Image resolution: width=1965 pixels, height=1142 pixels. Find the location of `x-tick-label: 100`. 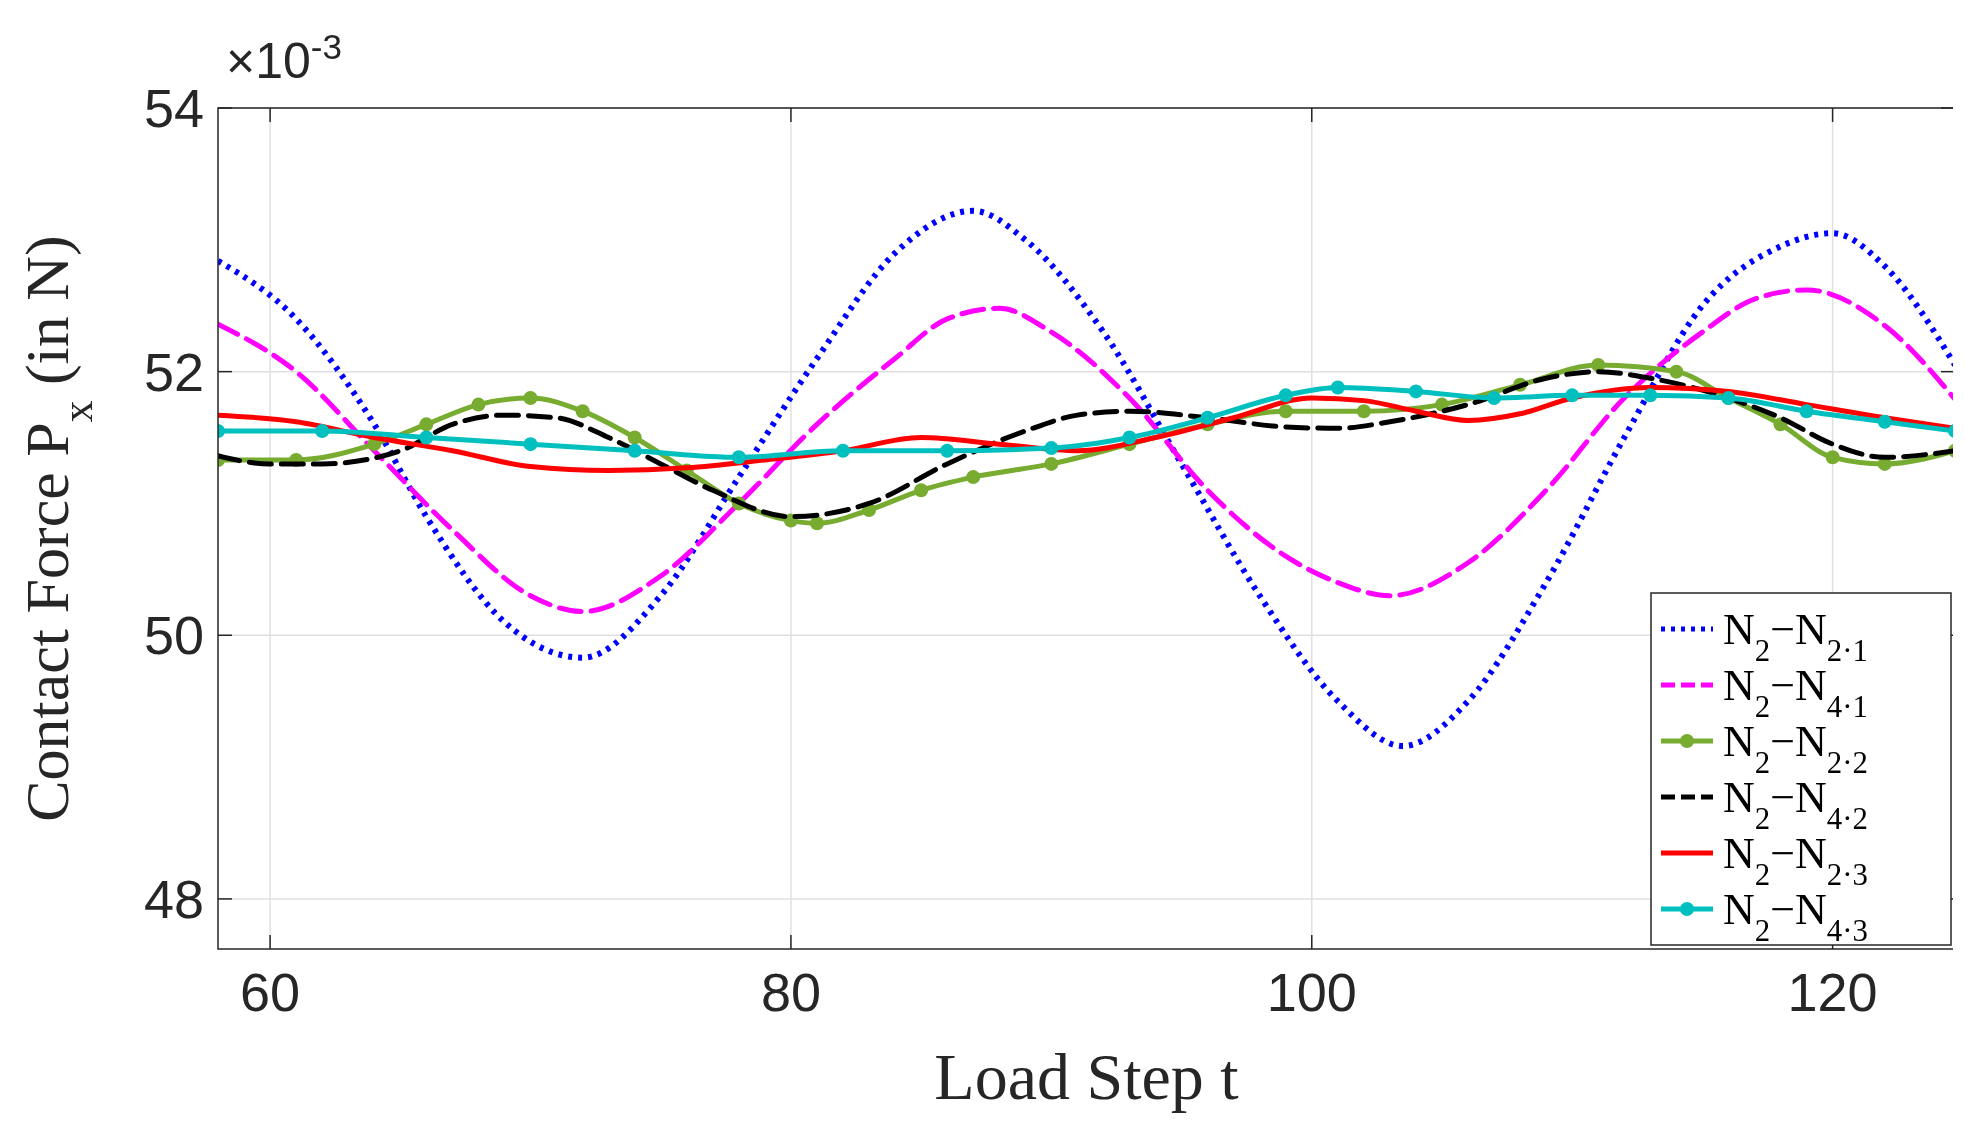

x-tick-label: 100 is located at coordinates (1311, 992).